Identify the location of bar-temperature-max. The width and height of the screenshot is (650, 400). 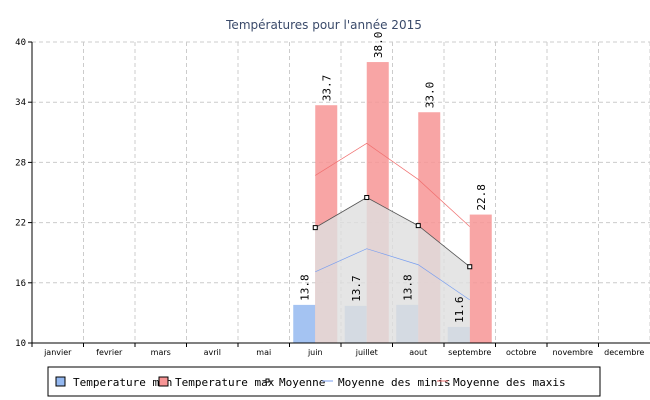
(480, 278).